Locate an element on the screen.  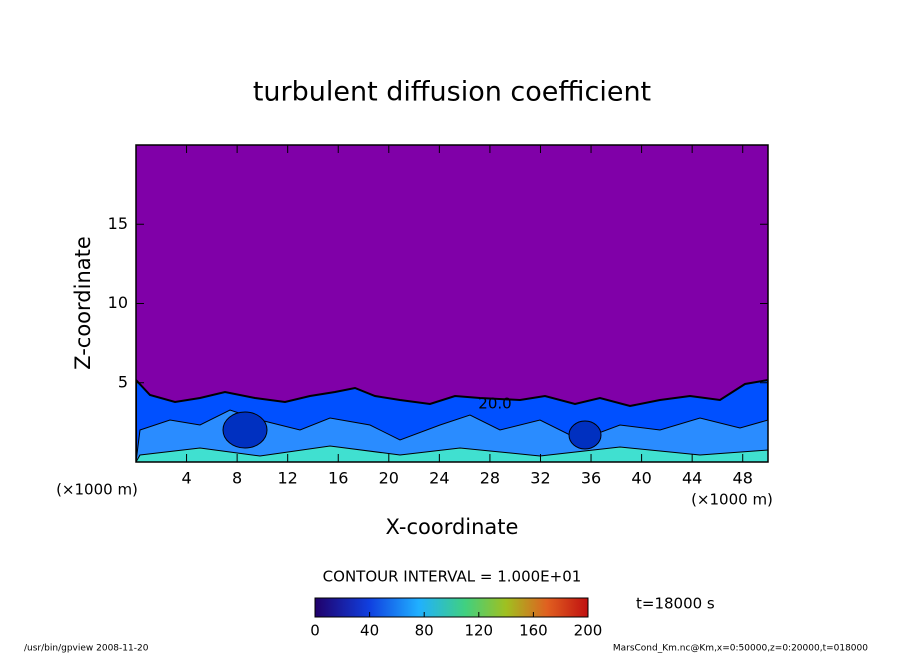
x-tick-label: 8 is located at coordinates (237, 478).